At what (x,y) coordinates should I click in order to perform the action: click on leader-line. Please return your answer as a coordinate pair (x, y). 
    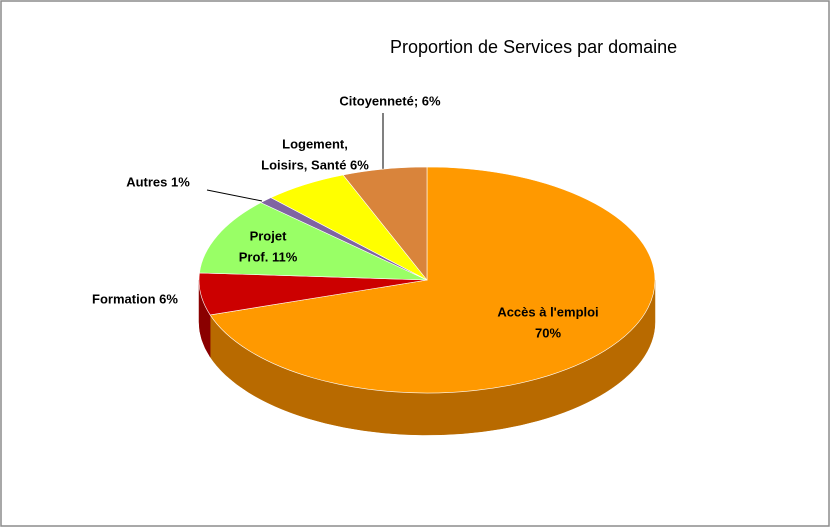
    Looking at the image, I should click on (234, 195).